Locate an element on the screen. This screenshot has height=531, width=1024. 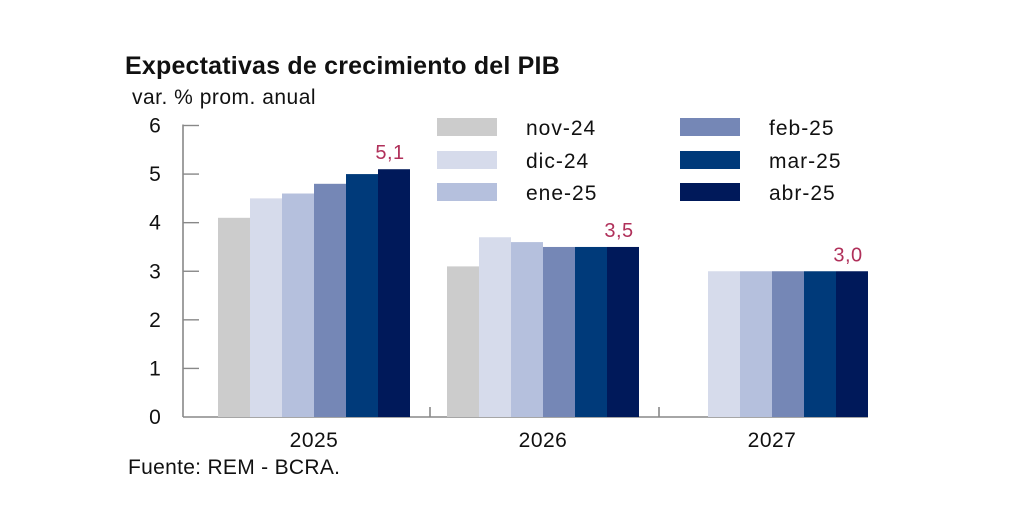
bar-nov-24-2026 is located at coordinates (463, 341).